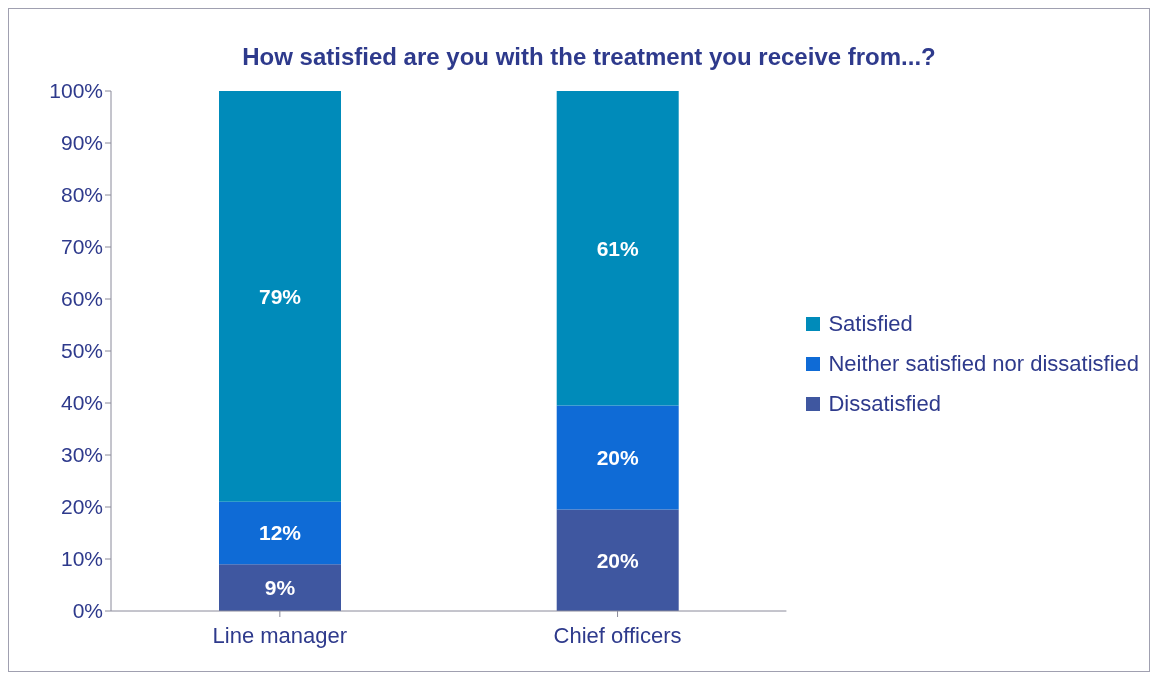  I want to click on data-label: 12%, so click(280, 533).